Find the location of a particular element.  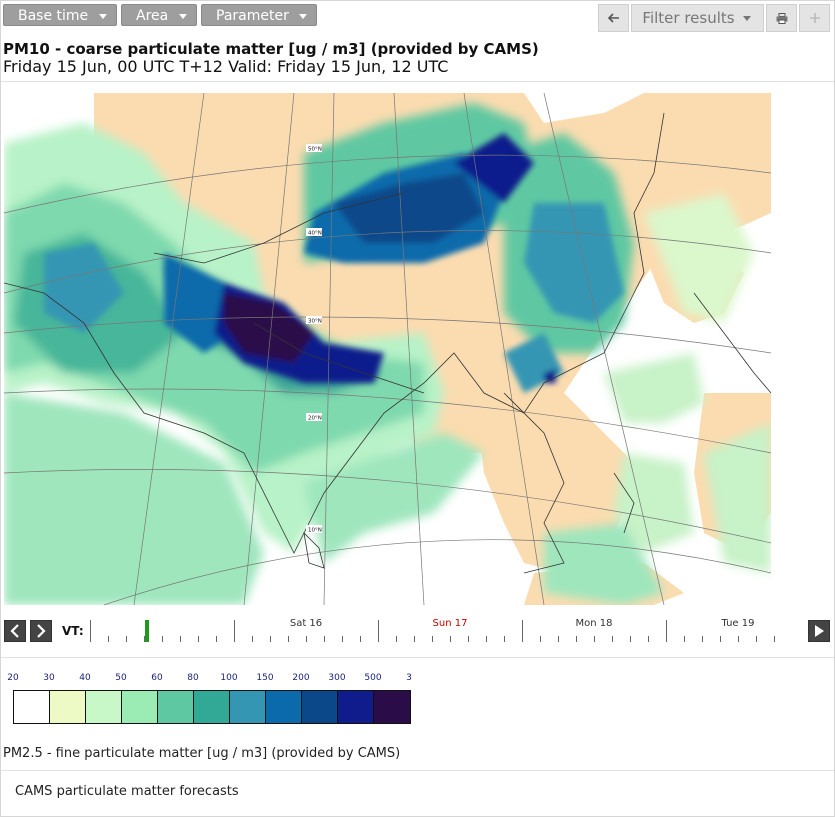

day-label: Mon 18 is located at coordinates (594, 623).